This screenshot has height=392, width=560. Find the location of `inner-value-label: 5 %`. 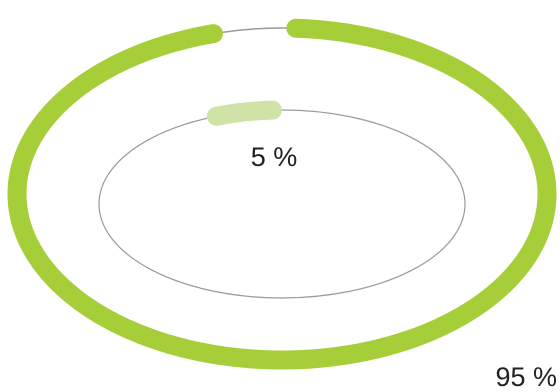

inner-value-label: 5 % is located at coordinates (274, 157).